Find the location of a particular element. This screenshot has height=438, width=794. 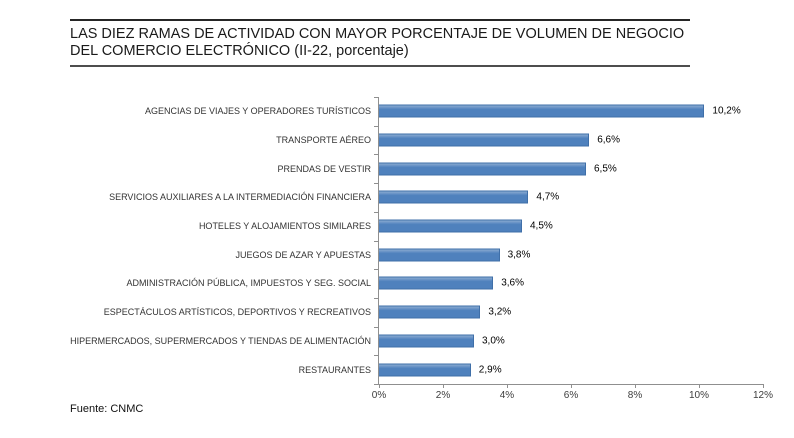

value-label: 4,7% is located at coordinates (548, 197).